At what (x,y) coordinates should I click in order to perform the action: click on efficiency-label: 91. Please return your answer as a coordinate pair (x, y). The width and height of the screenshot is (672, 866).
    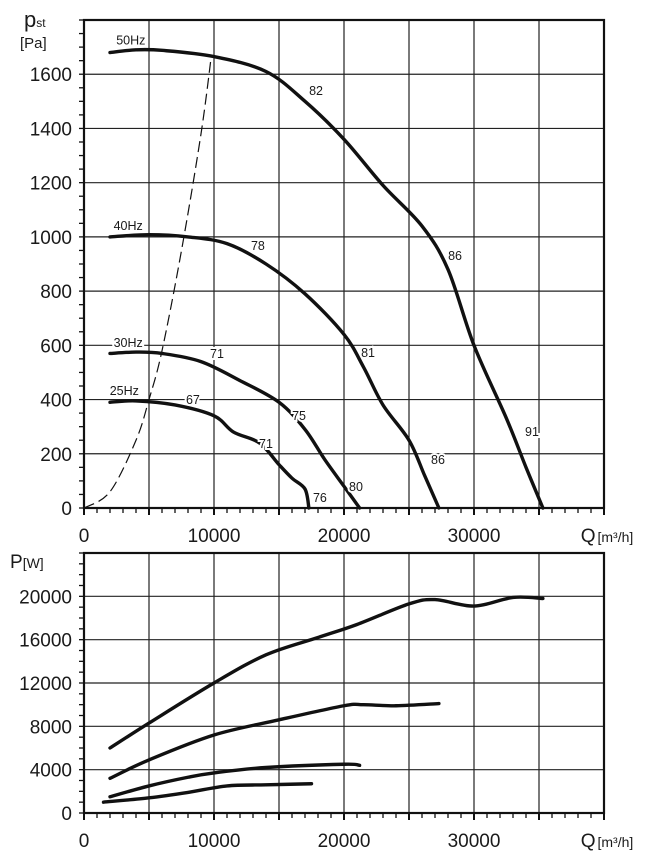
    Looking at the image, I should click on (532, 432).